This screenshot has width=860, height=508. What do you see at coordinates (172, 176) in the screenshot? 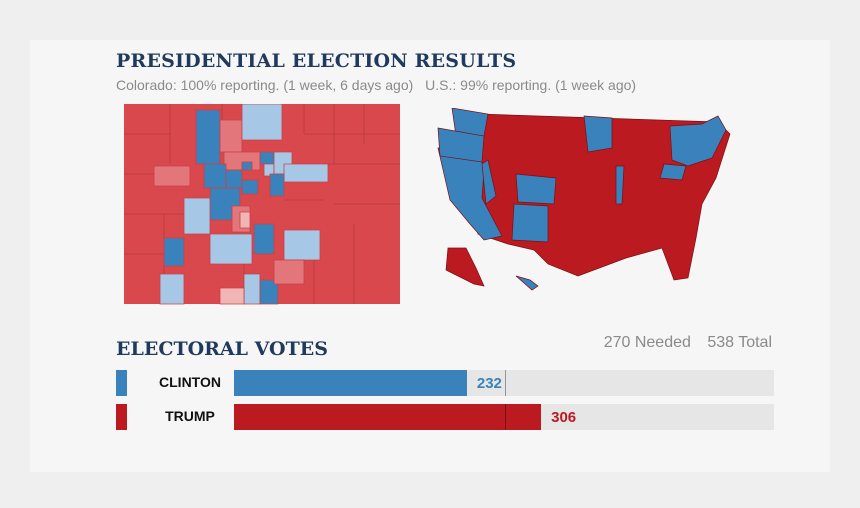
I see `county-rio-blanco` at bounding box center [172, 176].